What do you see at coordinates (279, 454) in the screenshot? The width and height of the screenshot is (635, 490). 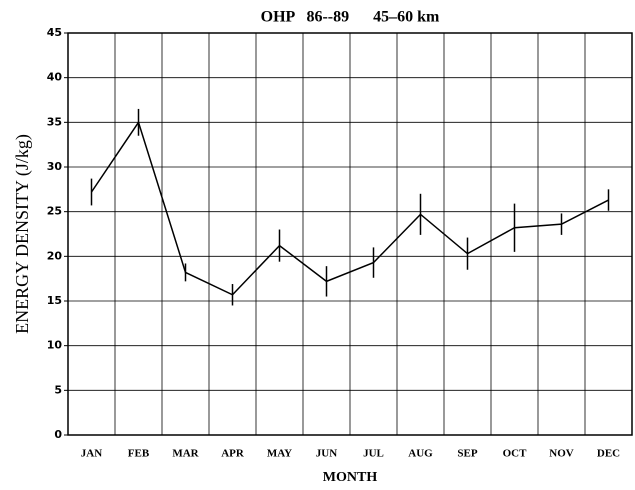 I see `x-tick-label: MAY` at bounding box center [279, 454].